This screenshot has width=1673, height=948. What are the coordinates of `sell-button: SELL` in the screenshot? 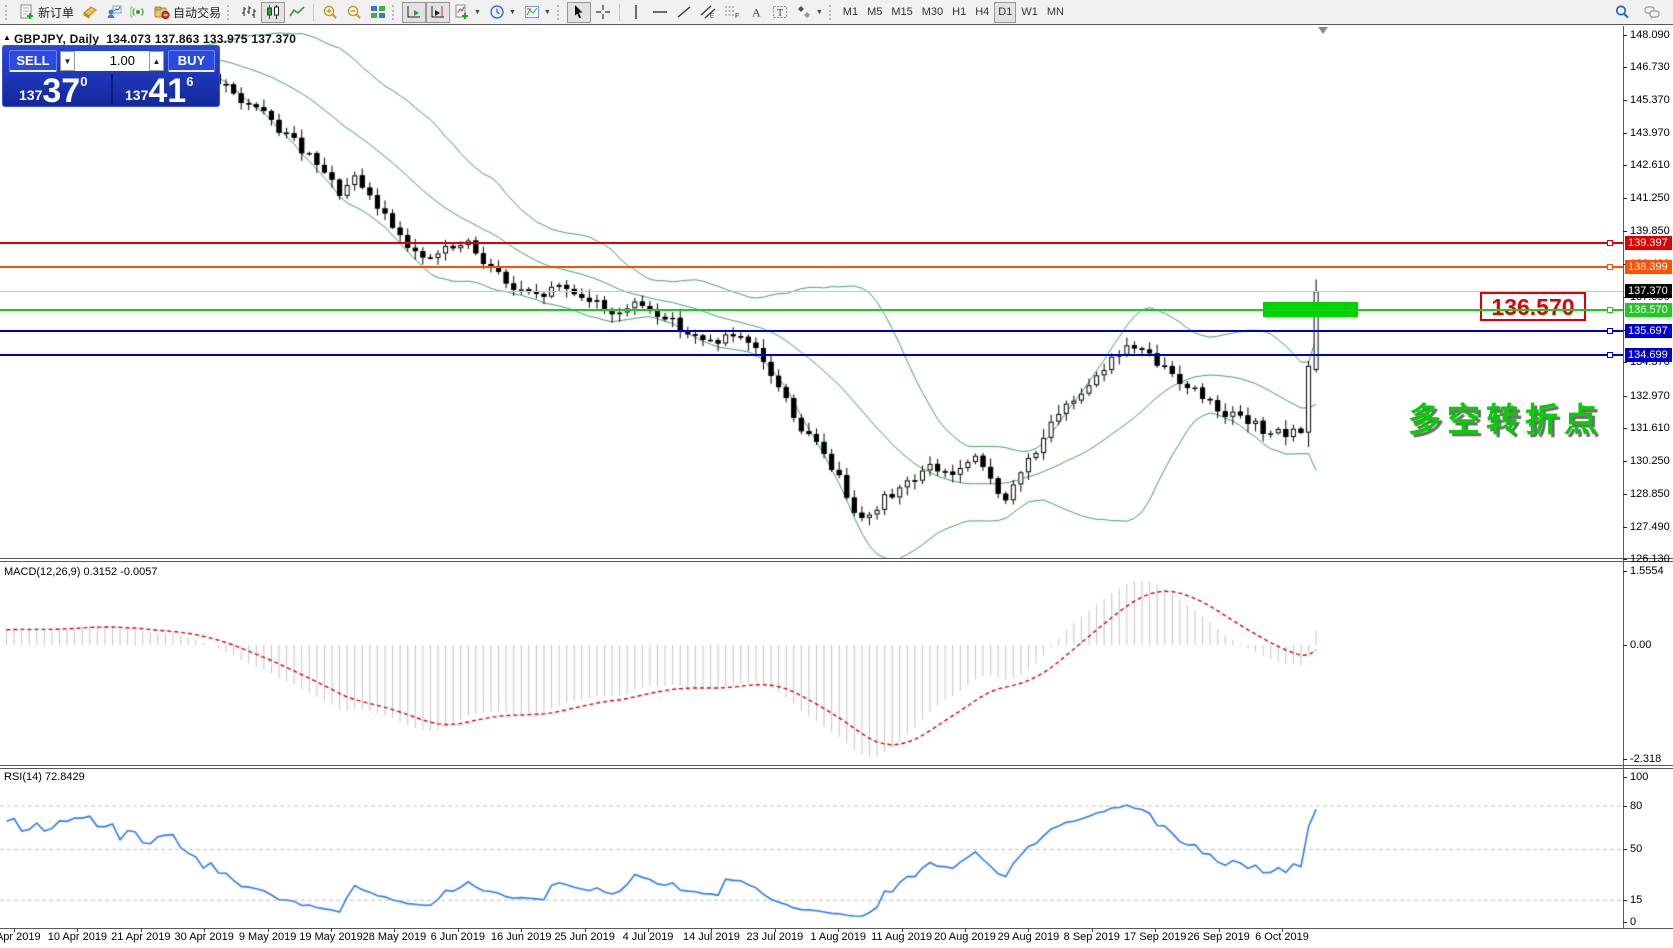 It's located at (33, 61).